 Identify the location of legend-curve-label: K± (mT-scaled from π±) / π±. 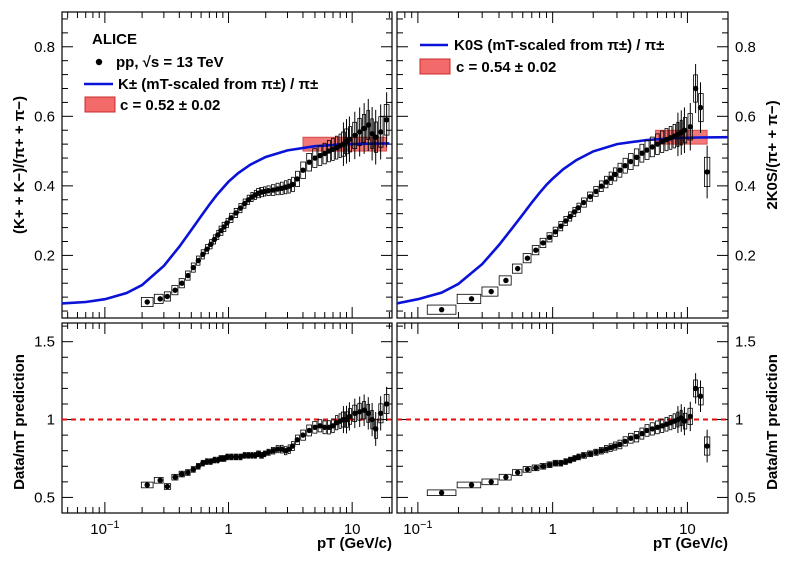
(218, 84).